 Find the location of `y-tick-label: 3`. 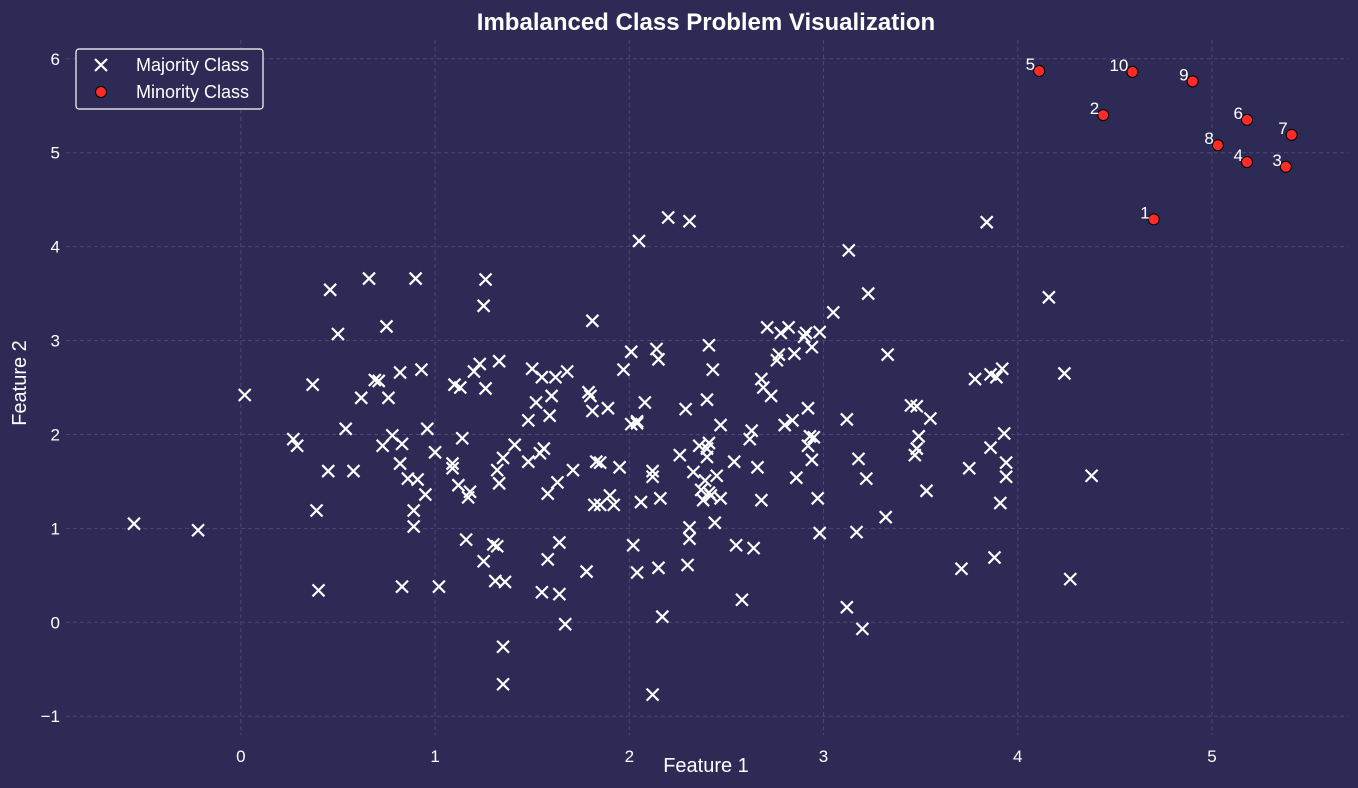

y-tick-label: 3 is located at coordinates (55, 341).